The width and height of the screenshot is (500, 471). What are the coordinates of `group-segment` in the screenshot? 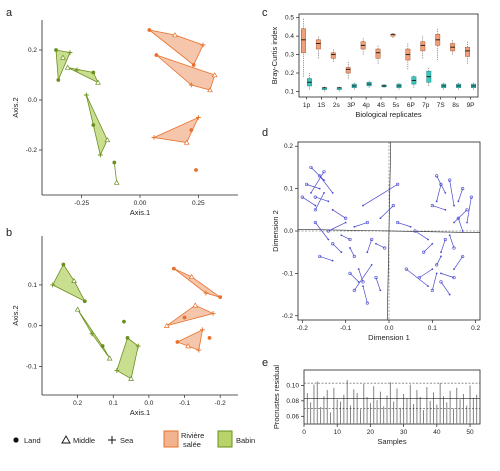 It's located at (115, 172).